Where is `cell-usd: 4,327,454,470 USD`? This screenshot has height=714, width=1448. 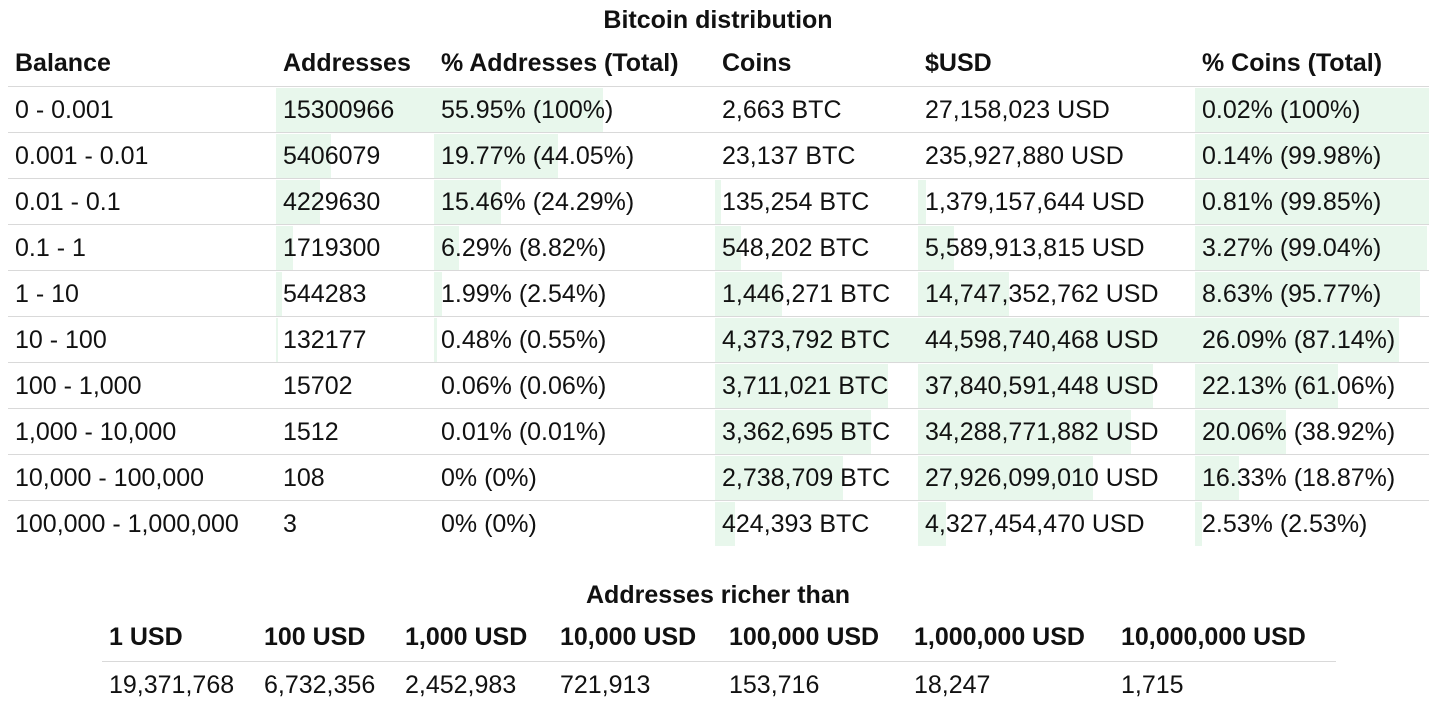
cell-usd: 4,327,454,470 USD is located at coordinates (1056, 524).